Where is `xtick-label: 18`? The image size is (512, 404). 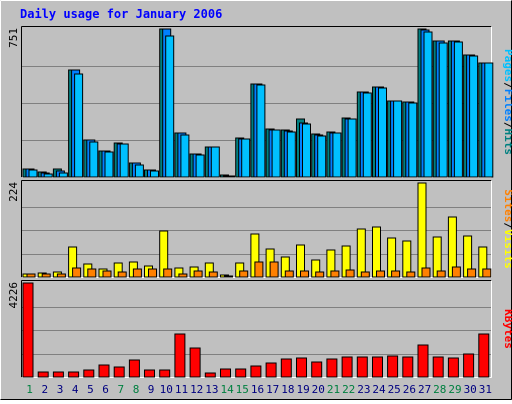 xtick-label: 18 is located at coordinates (287, 389).